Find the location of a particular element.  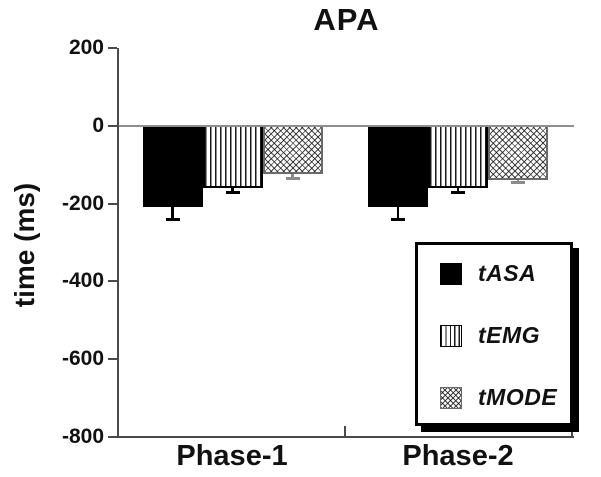

x-category-phase-2: Phase-2 is located at coordinates (458, 456).